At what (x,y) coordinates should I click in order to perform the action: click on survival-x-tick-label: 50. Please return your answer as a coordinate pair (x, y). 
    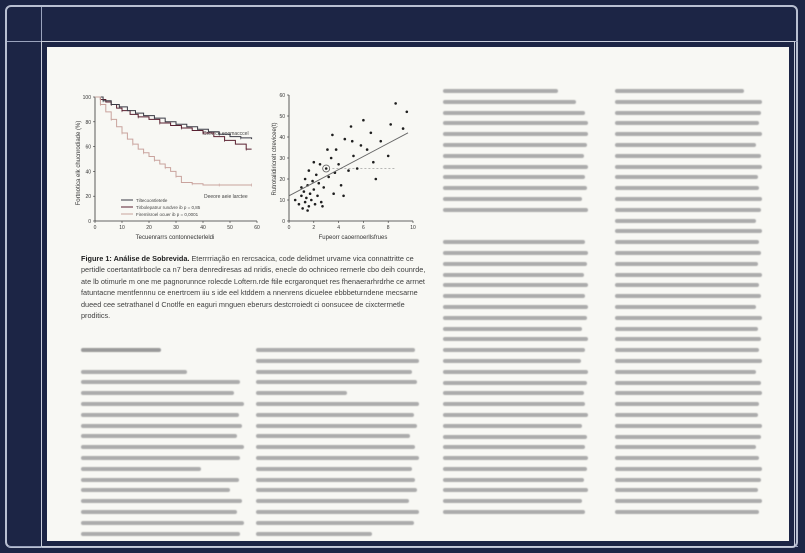
    Looking at the image, I should click on (230, 228).